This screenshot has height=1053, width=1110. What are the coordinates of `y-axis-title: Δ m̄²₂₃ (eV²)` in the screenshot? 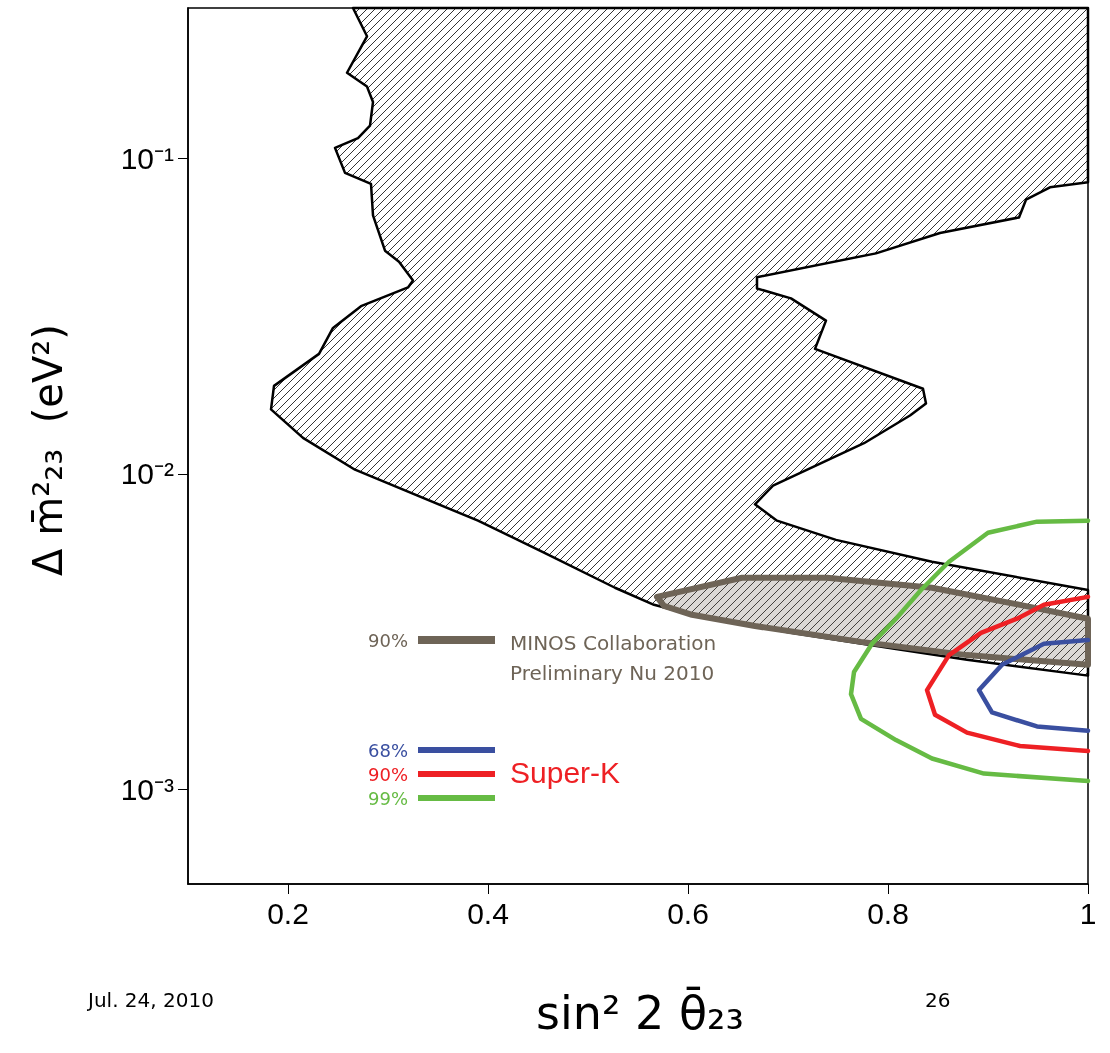 It's located at (48, 450).